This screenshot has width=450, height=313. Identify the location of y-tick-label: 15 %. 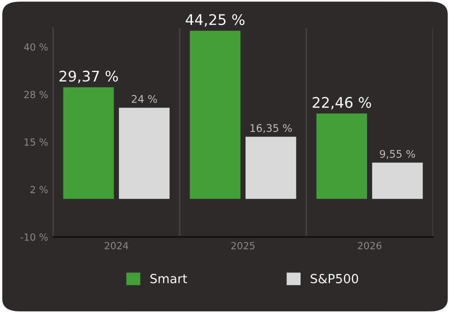
(36, 142).